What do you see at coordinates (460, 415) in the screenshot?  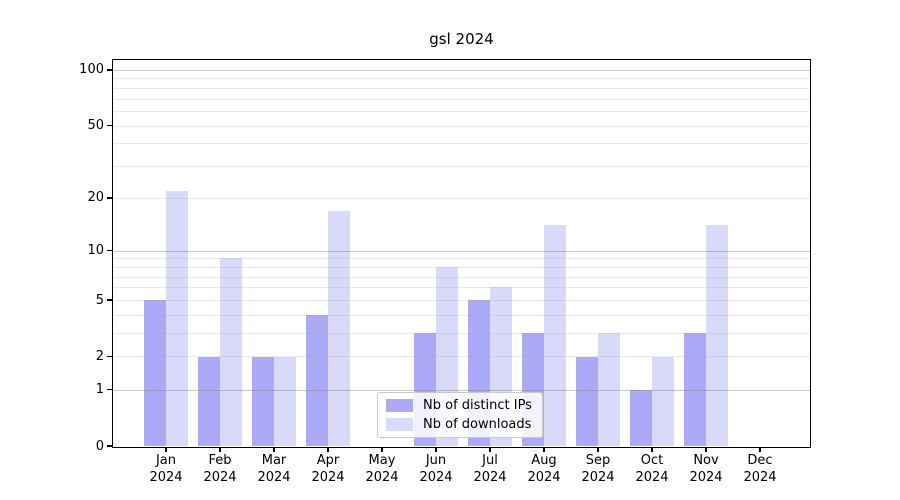 I see `legend: Nb of distinct IPs Nb of downloads` at bounding box center [460, 415].